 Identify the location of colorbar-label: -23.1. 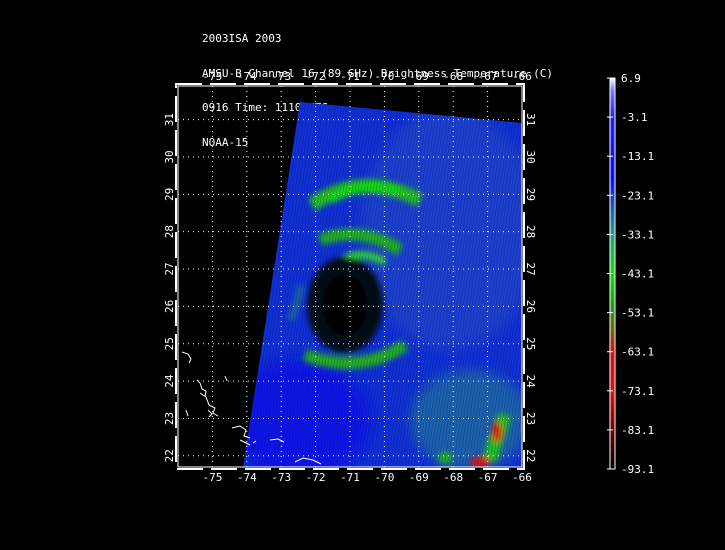
(637, 195).